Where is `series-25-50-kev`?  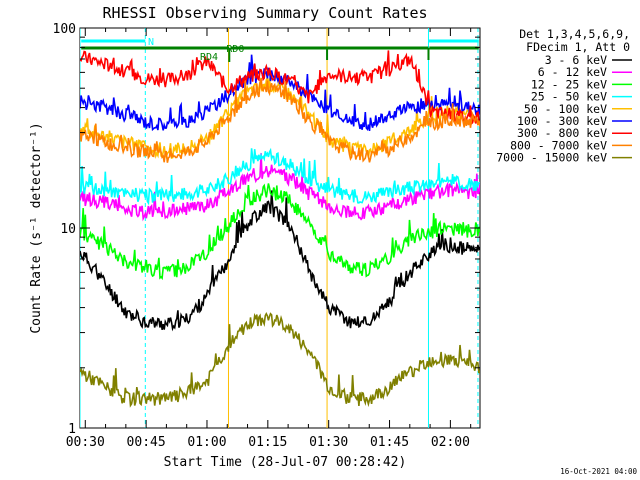
series-25-50-kev is located at coordinates (280, 176).